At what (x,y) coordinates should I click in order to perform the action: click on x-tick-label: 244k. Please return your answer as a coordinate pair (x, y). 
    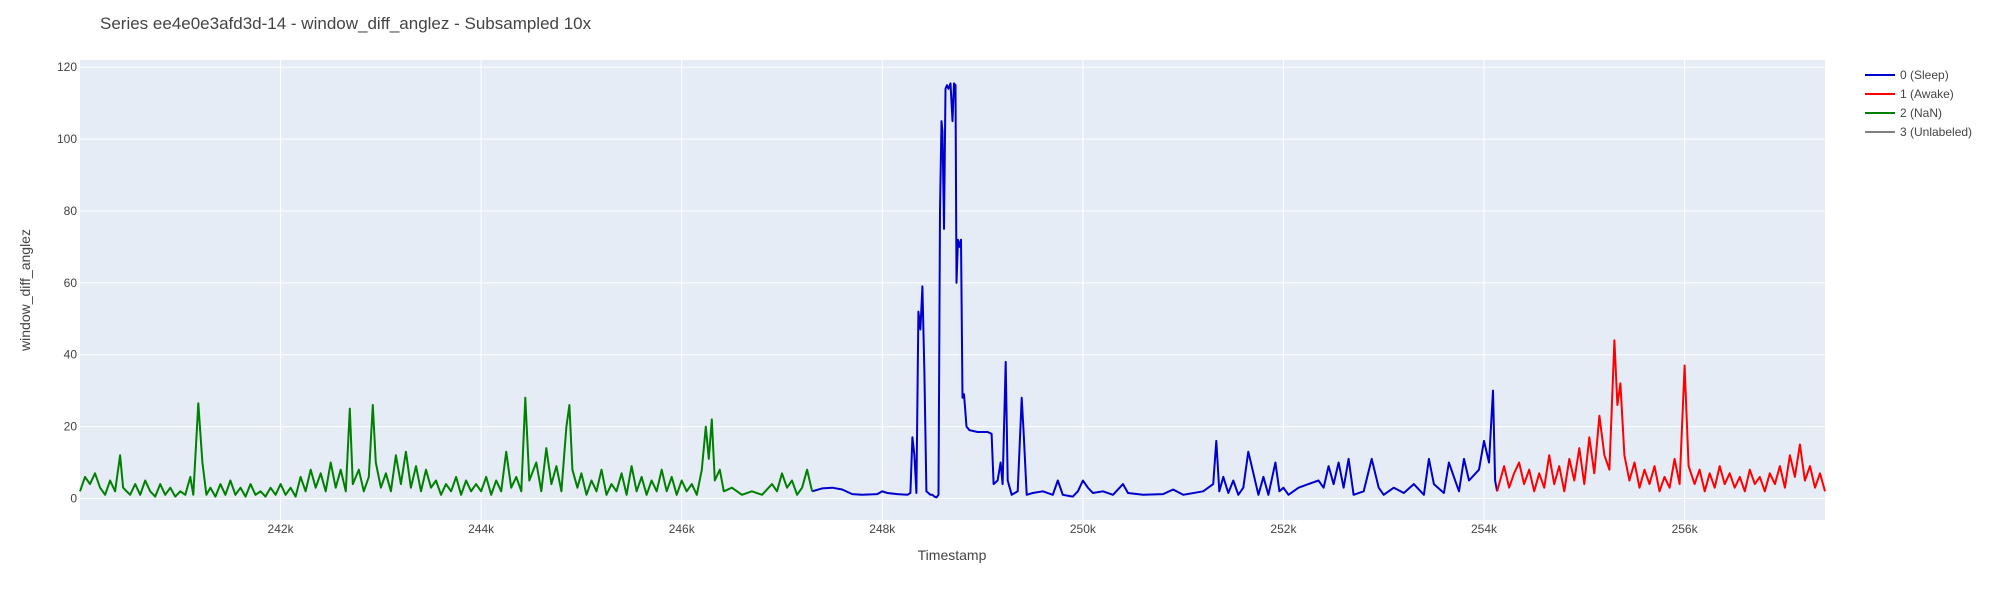
    Looking at the image, I should click on (481, 529).